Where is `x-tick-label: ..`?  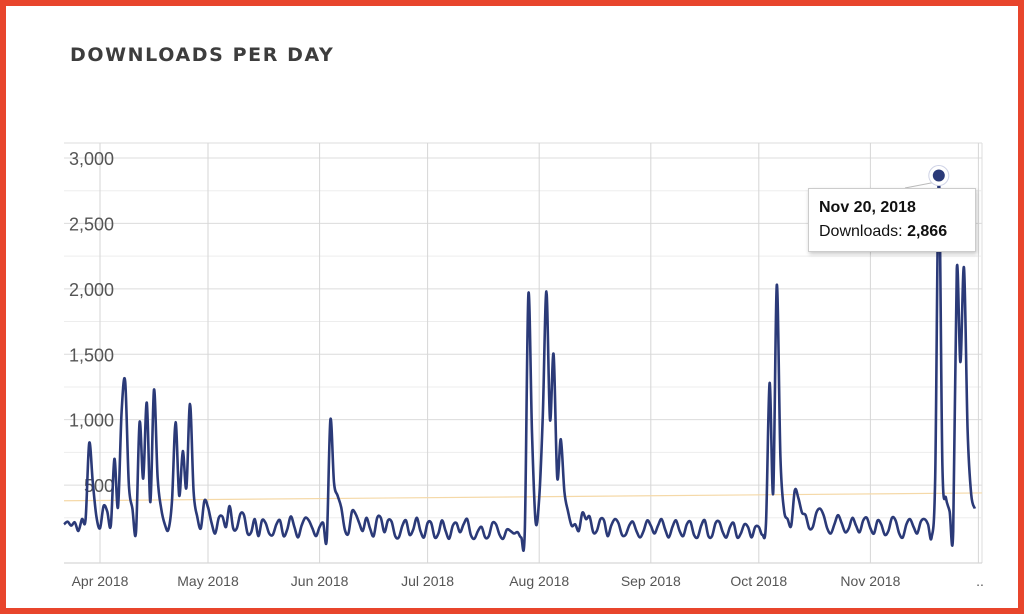
x-tick-label: .. is located at coordinates (980, 581).